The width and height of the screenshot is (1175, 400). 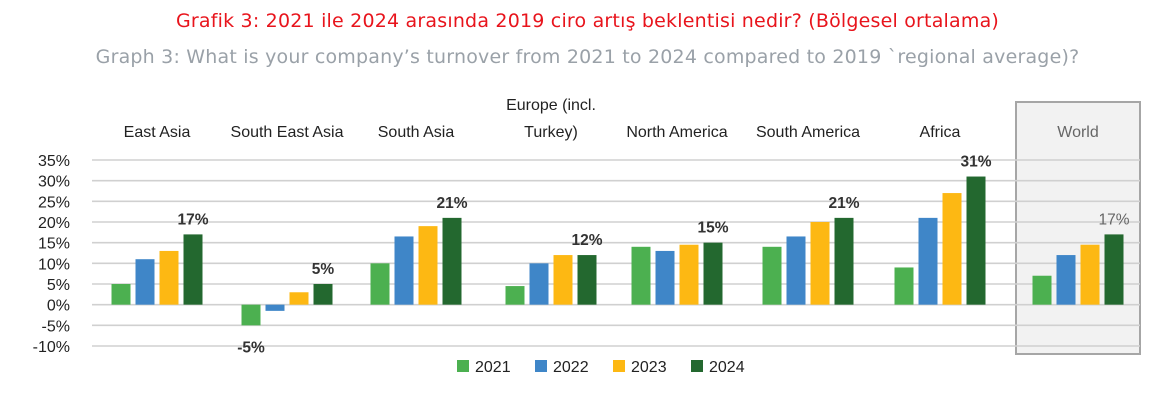 What do you see at coordinates (58, 285) in the screenshot?
I see `y-tick-label: 5%` at bounding box center [58, 285].